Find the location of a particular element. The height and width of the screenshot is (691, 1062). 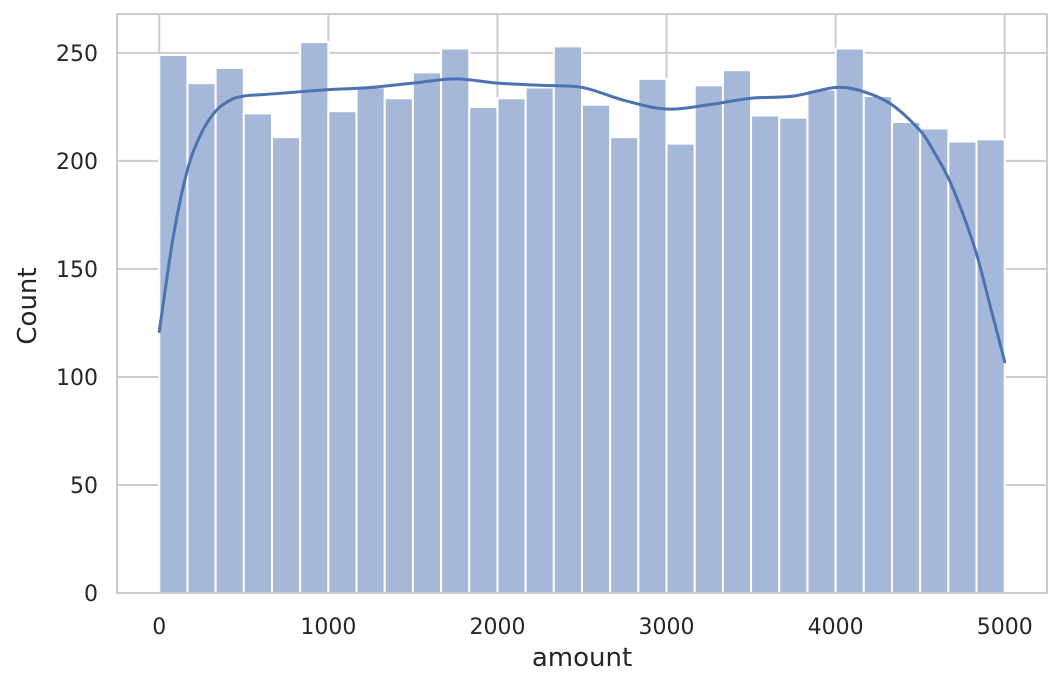

y-tick-label: 200 is located at coordinates (77, 162).